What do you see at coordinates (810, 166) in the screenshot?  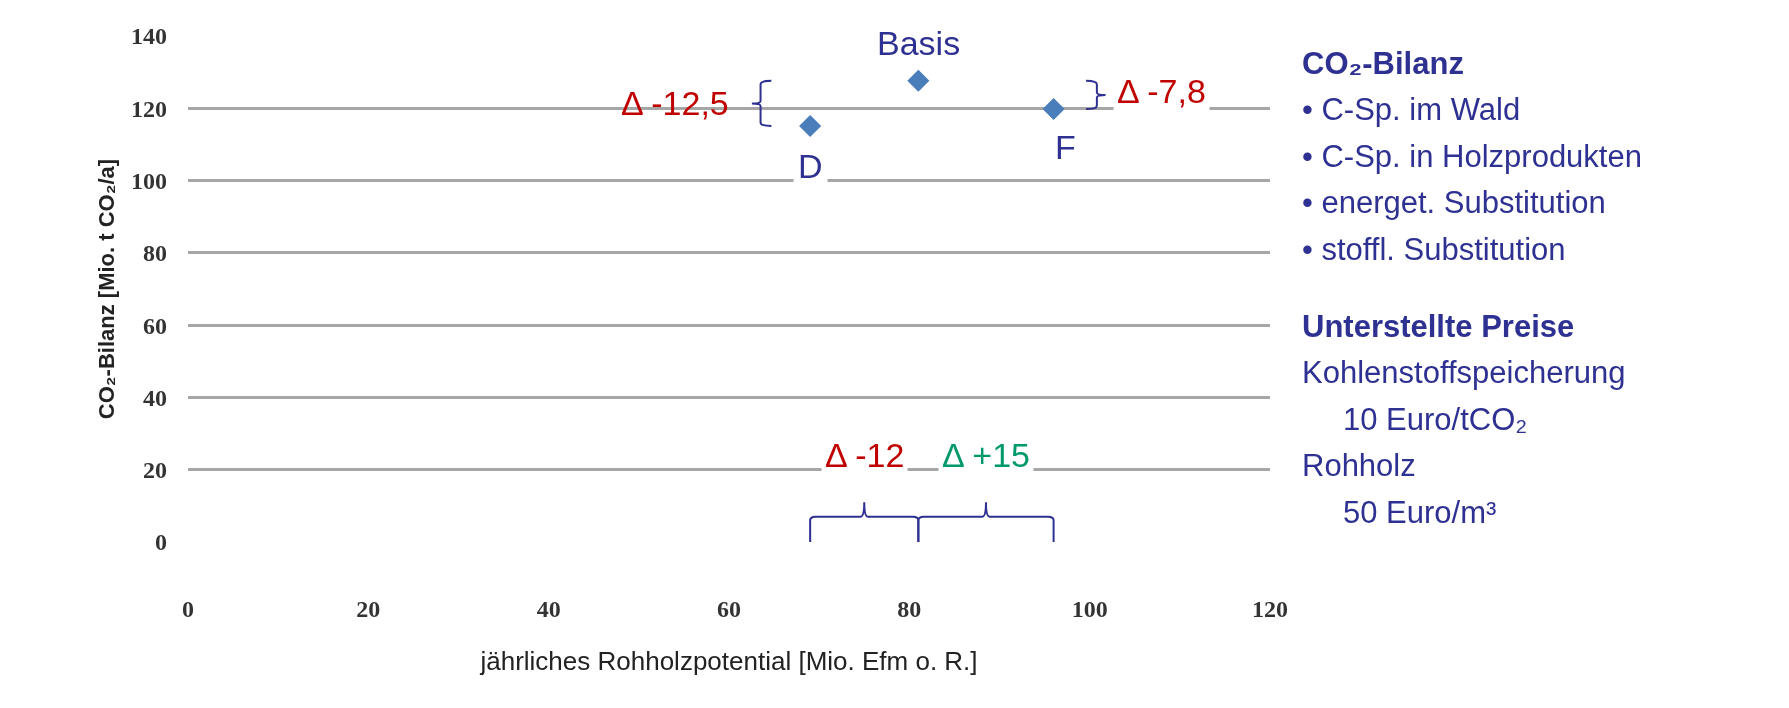 I see `annotation: D` at bounding box center [810, 166].